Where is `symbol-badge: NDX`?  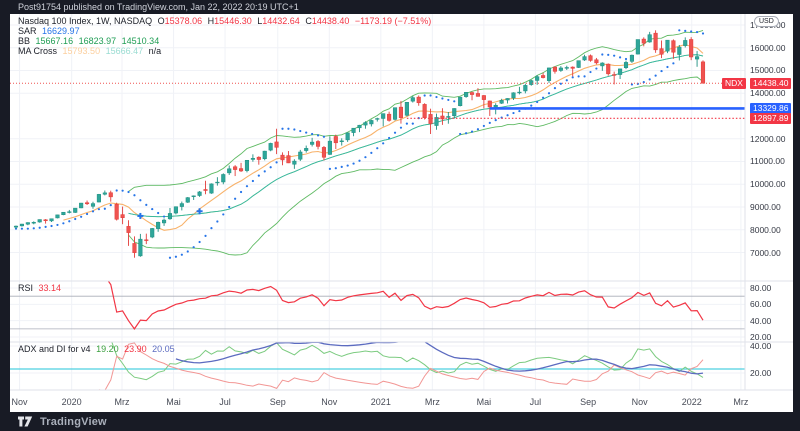
symbol-badge: NDX is located at coordinates (734, 83).